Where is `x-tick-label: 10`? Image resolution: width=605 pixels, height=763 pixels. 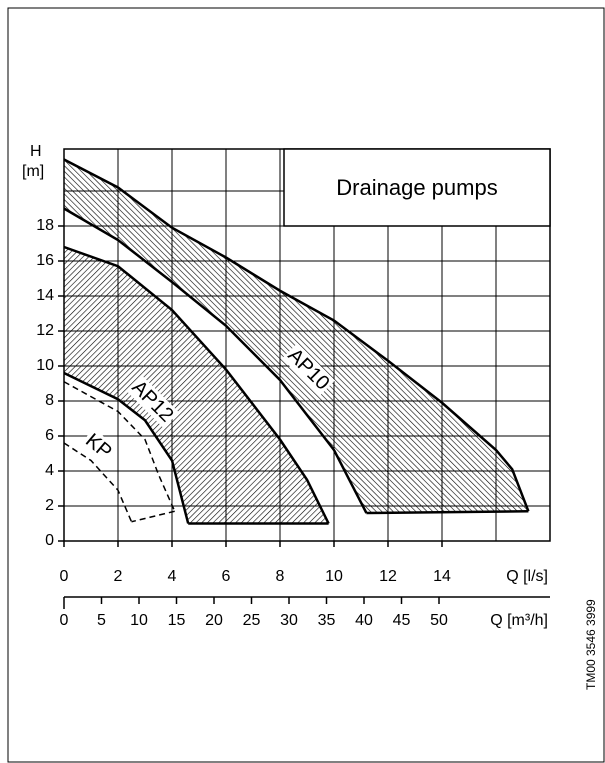
x-tick-label: 10 is located at coordinates (334, 576).